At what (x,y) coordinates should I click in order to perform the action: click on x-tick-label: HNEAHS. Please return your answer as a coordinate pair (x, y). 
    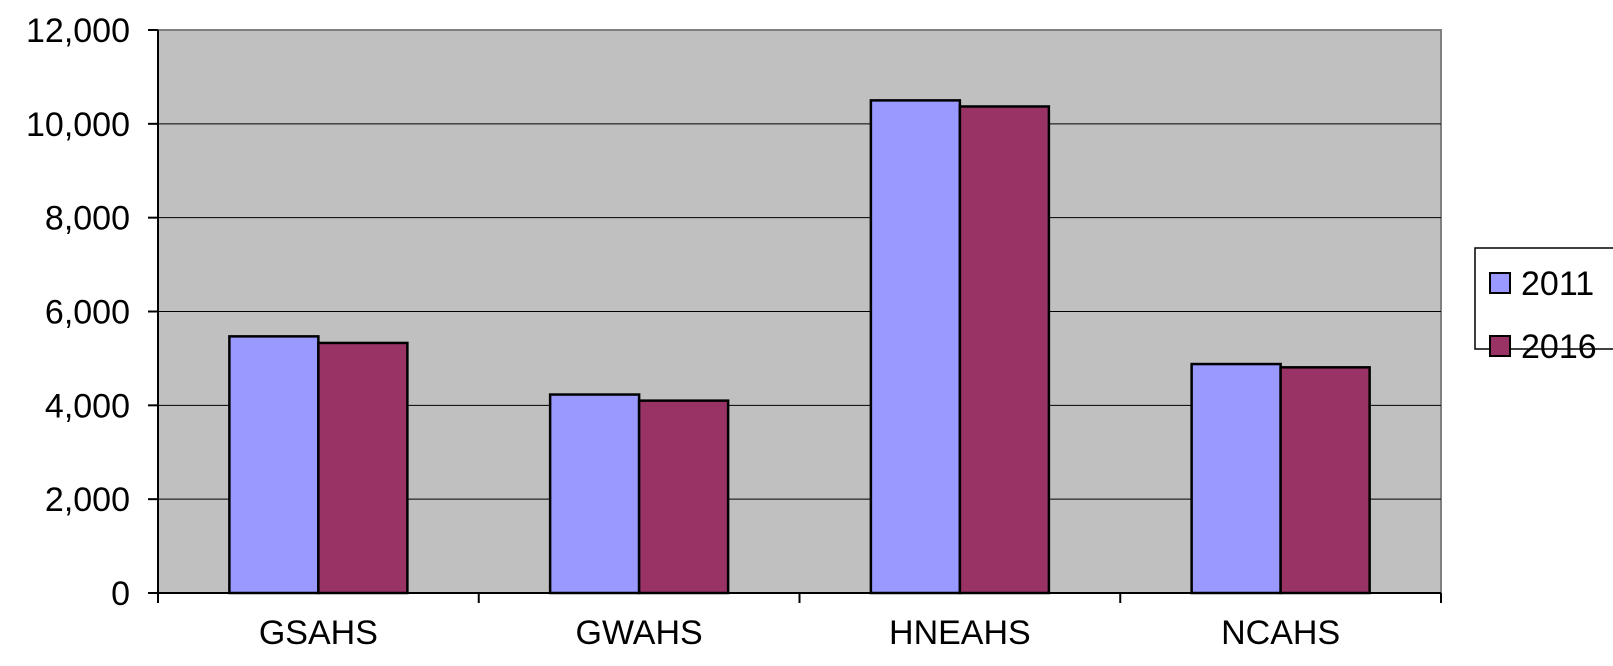
    Looking at the image, I should click on (960, 633).